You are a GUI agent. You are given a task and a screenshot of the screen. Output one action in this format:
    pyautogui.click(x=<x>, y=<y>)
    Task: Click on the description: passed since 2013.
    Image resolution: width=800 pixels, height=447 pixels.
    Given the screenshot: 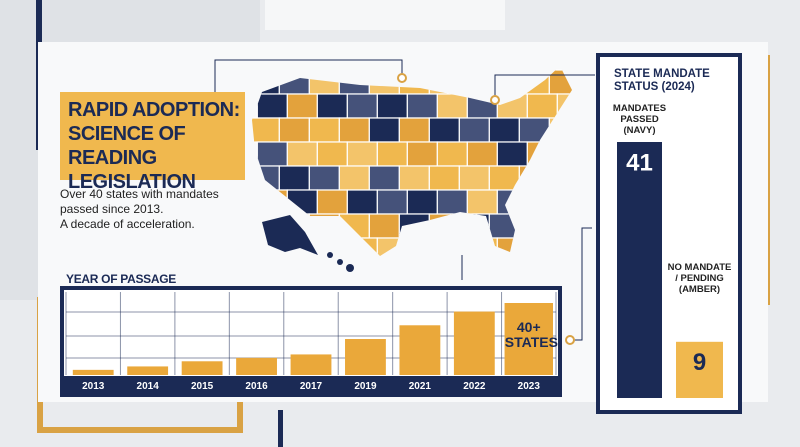 What is the action you would take?
    pyautogui.click(x=112, y=209)
    